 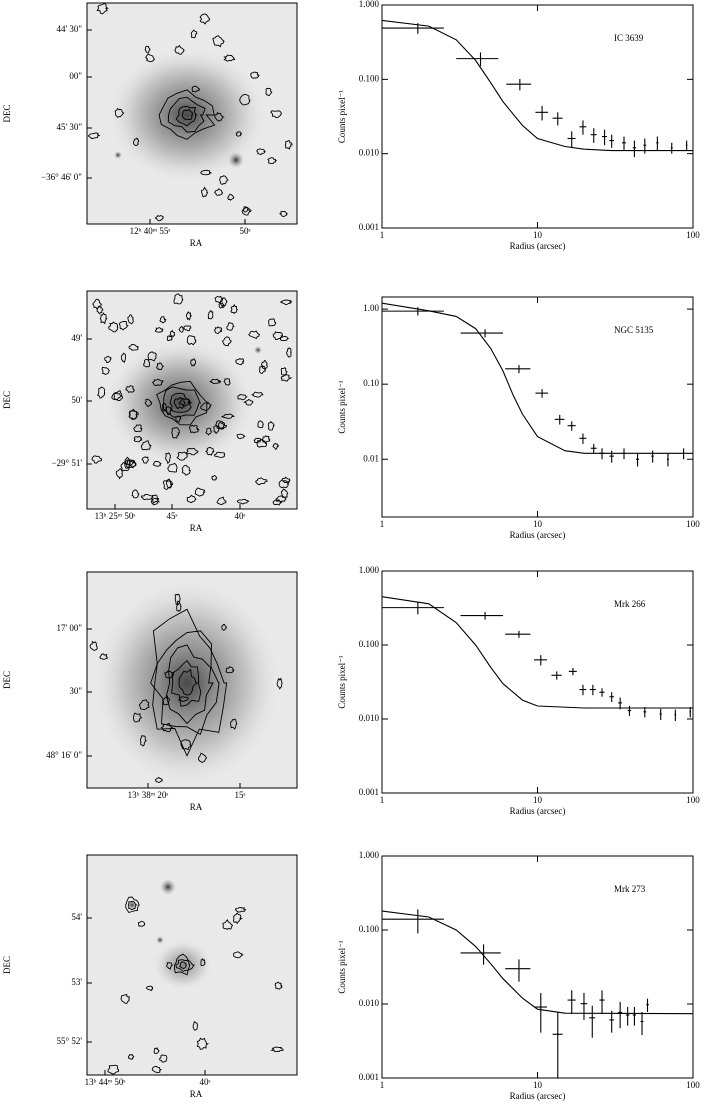 What do you see at coordinates (369, 1077) in the screenshot?
I see `y-tick-label: 0.001` at bounding box center [369, 1077].